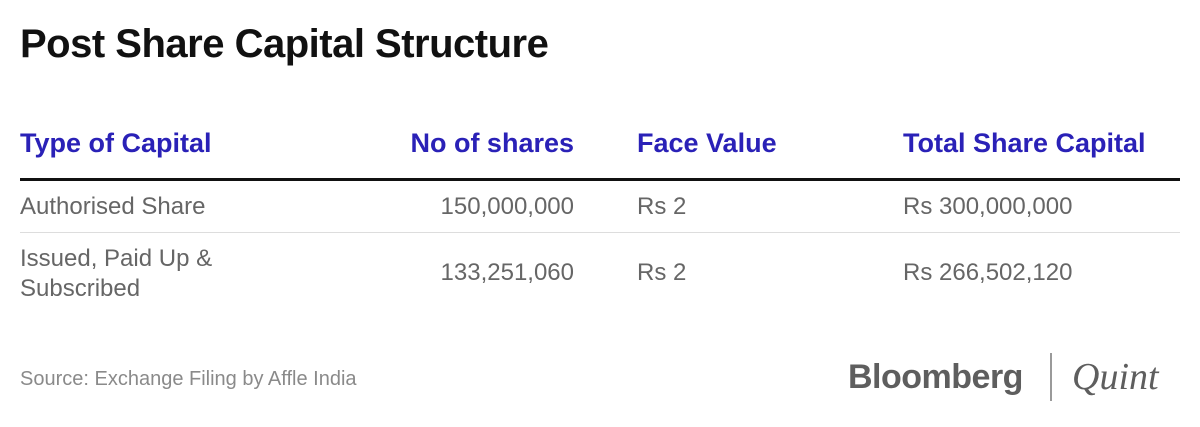 This screenshot has width=1200, height=427. Describe the element at coordinates (116, 143) in the screenshot. I see `column-header-type: Type of Capital` at that location.